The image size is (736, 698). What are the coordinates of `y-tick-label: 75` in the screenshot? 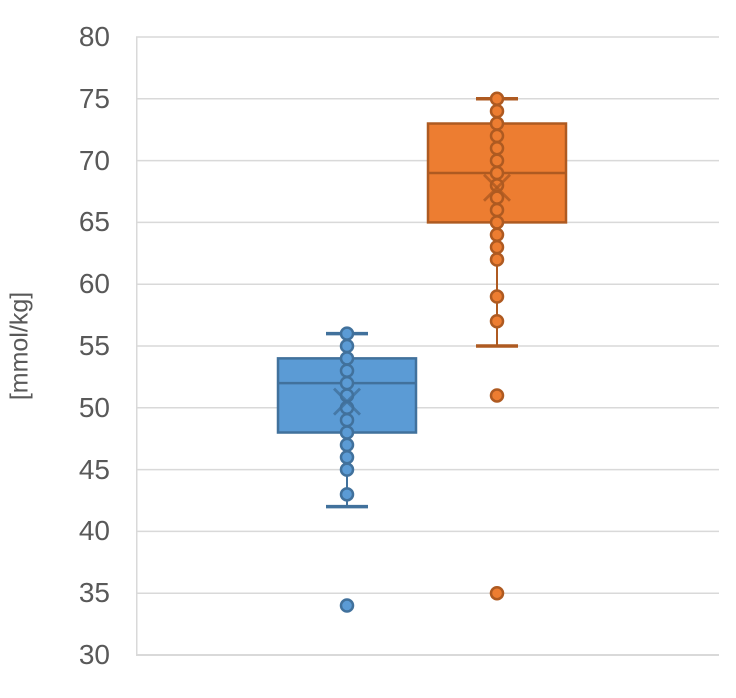 It's located at (94, 98).